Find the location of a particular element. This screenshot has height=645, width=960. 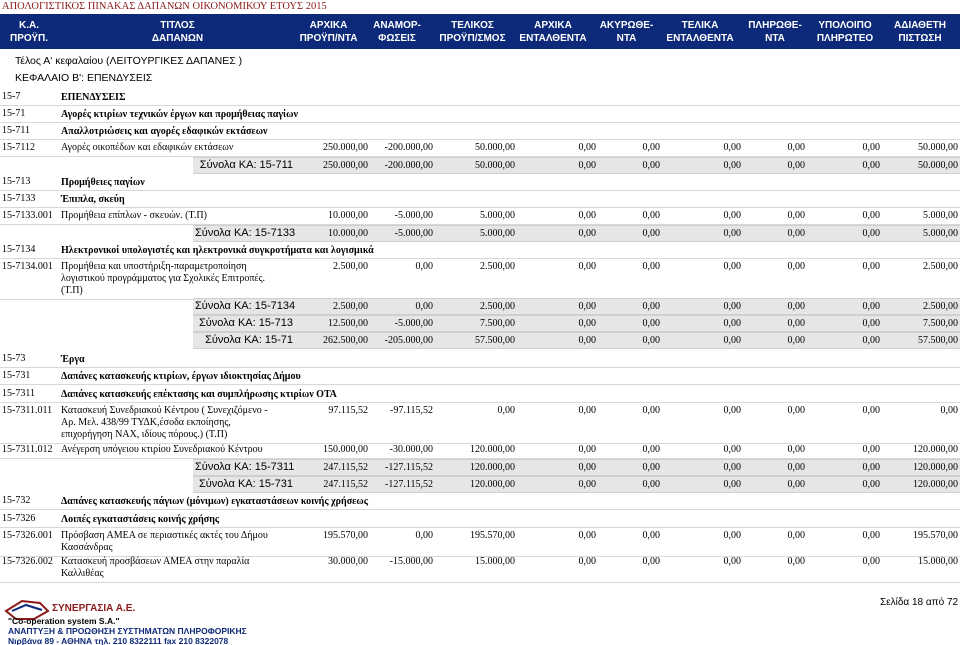

row-description-line: Καλλιθέας is located at coordinates (82, 573).